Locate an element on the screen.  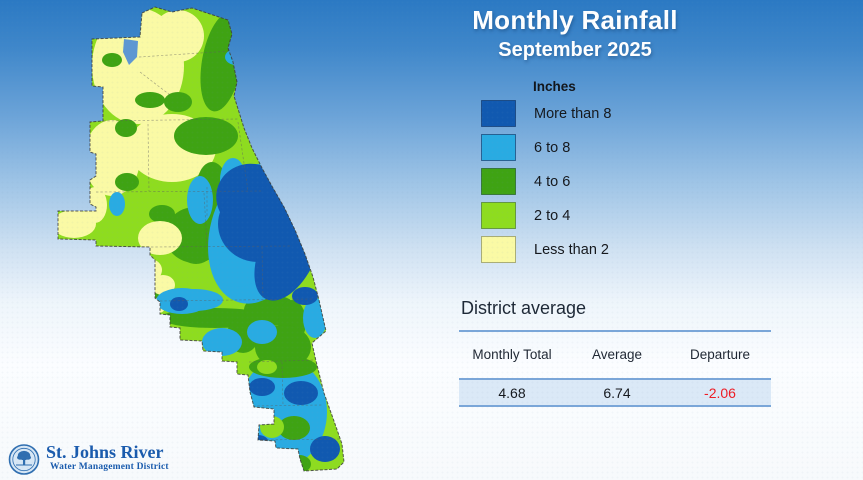
map-inlet-notch is located at coordinates (130, 52).